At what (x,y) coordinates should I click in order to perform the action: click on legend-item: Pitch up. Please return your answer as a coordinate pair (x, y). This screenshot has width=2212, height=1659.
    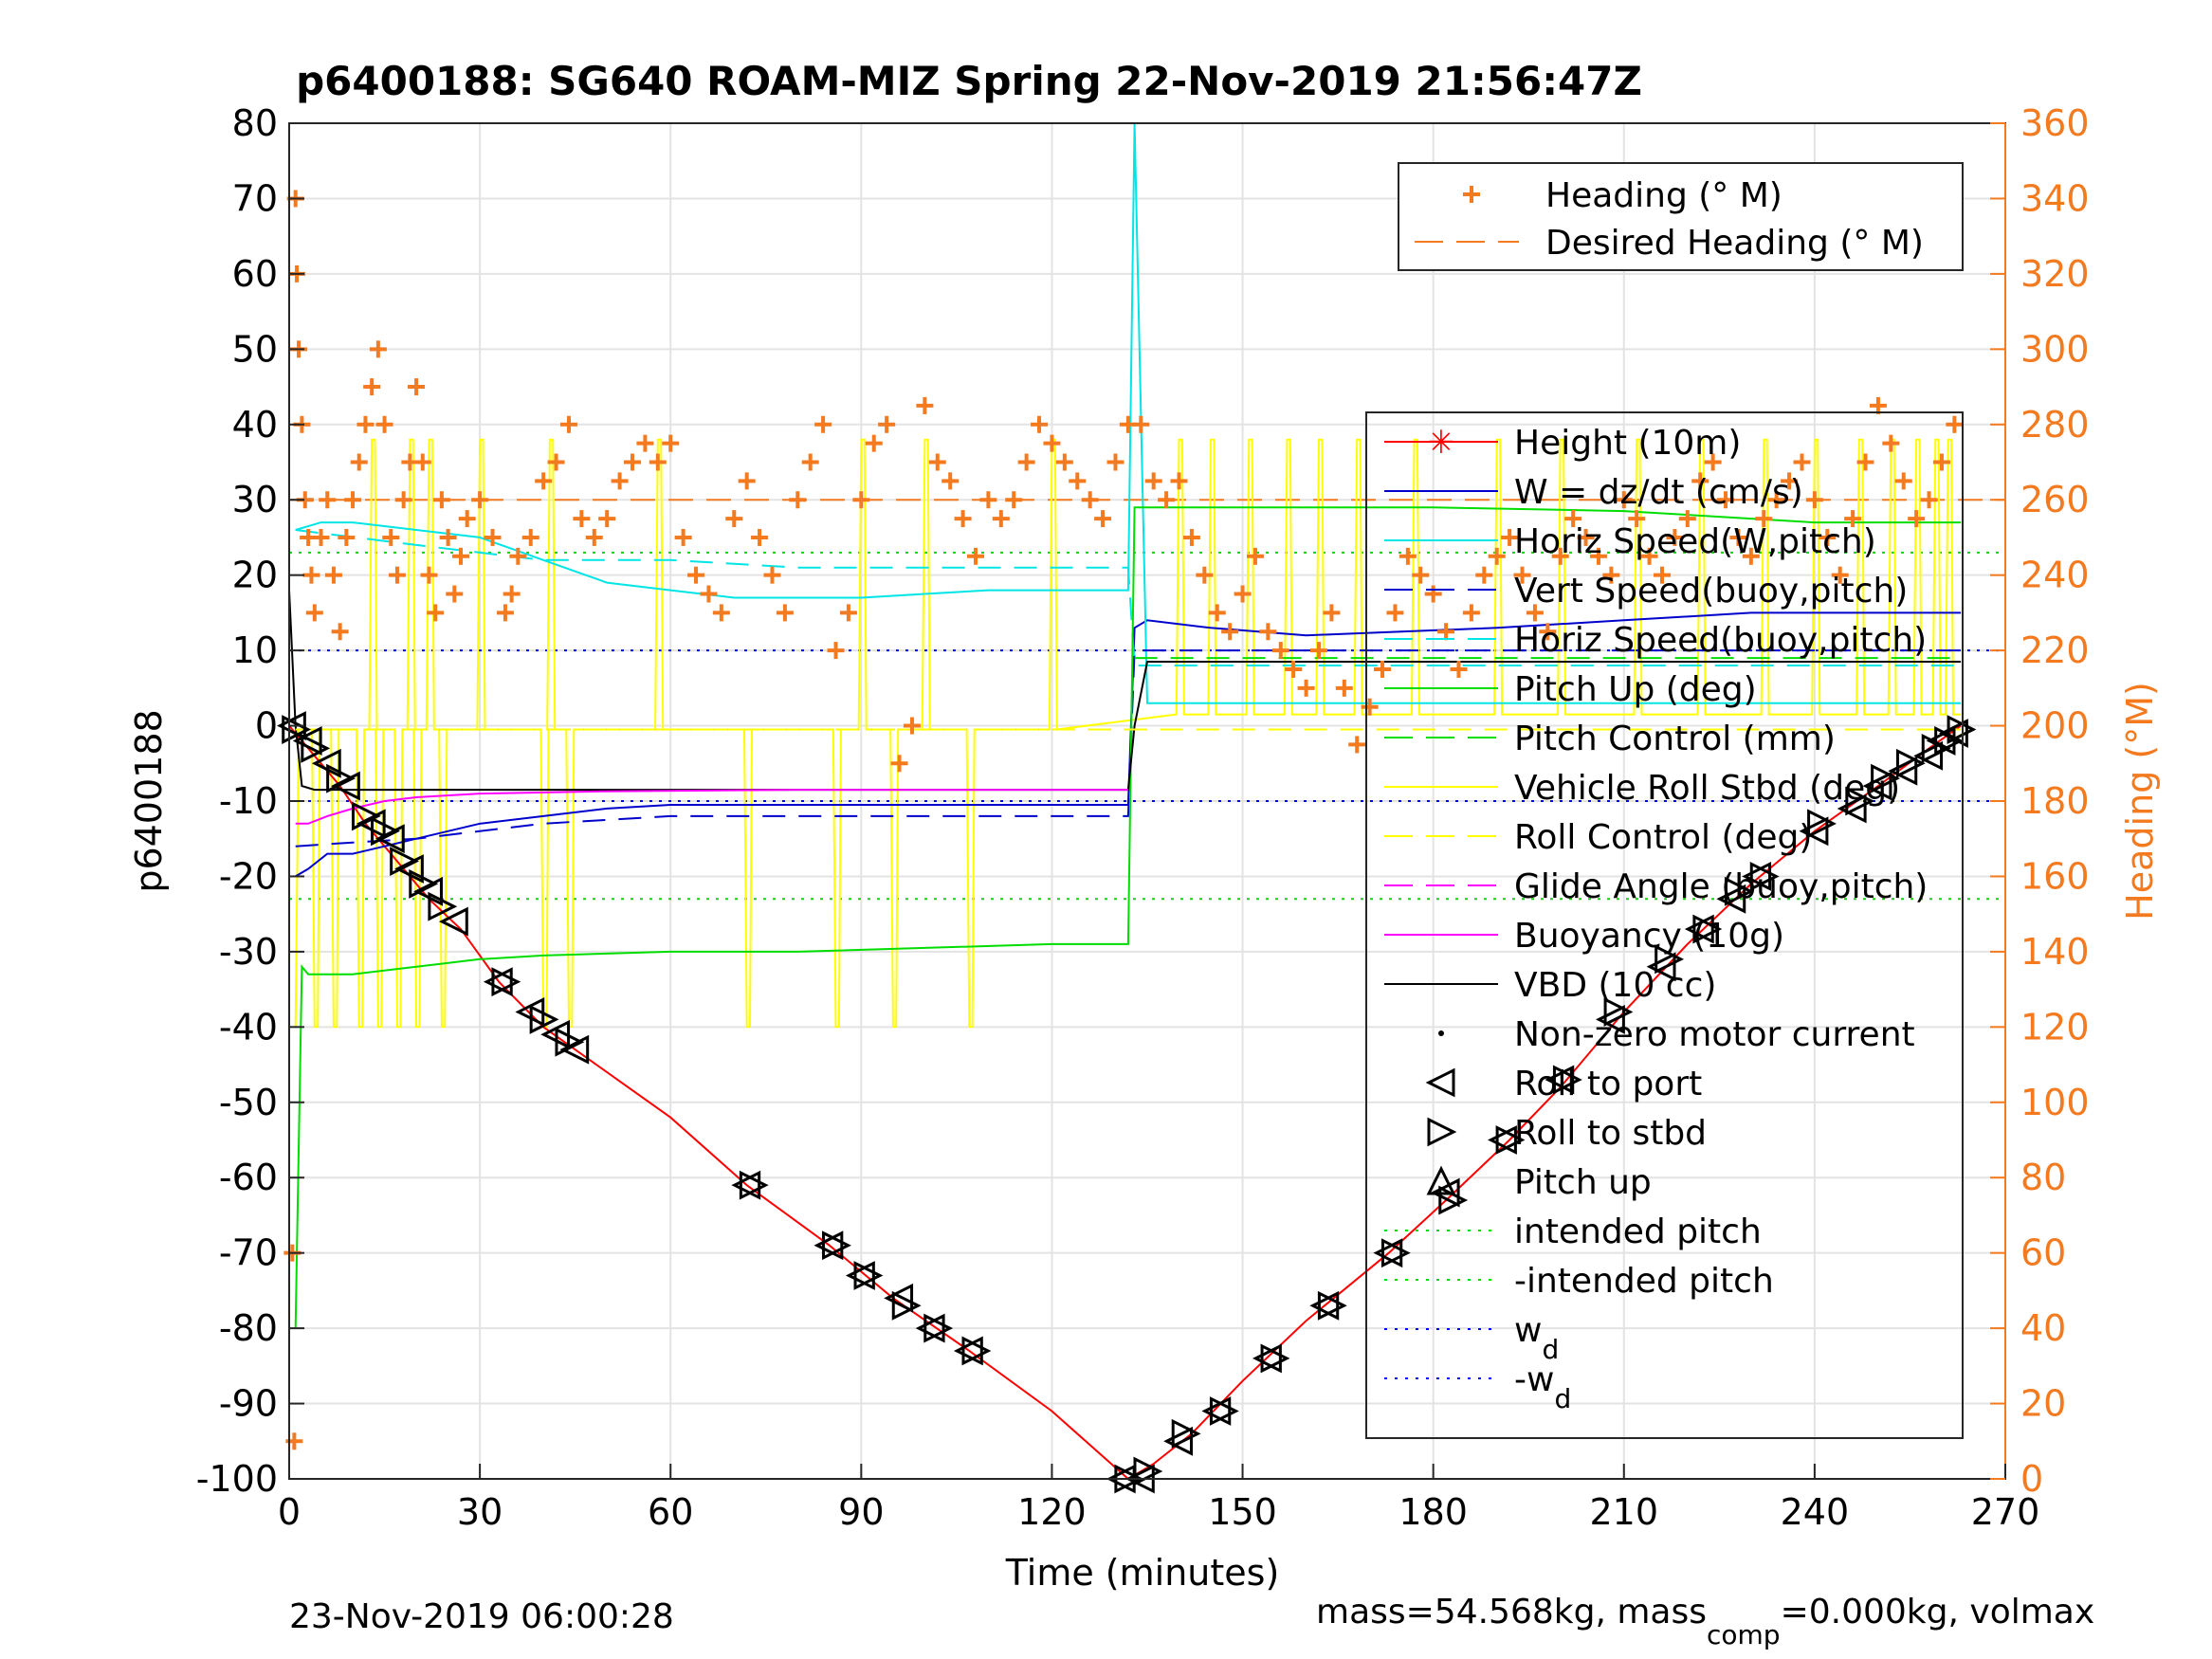
    Looking at the image, I should click on (1539, 1182).